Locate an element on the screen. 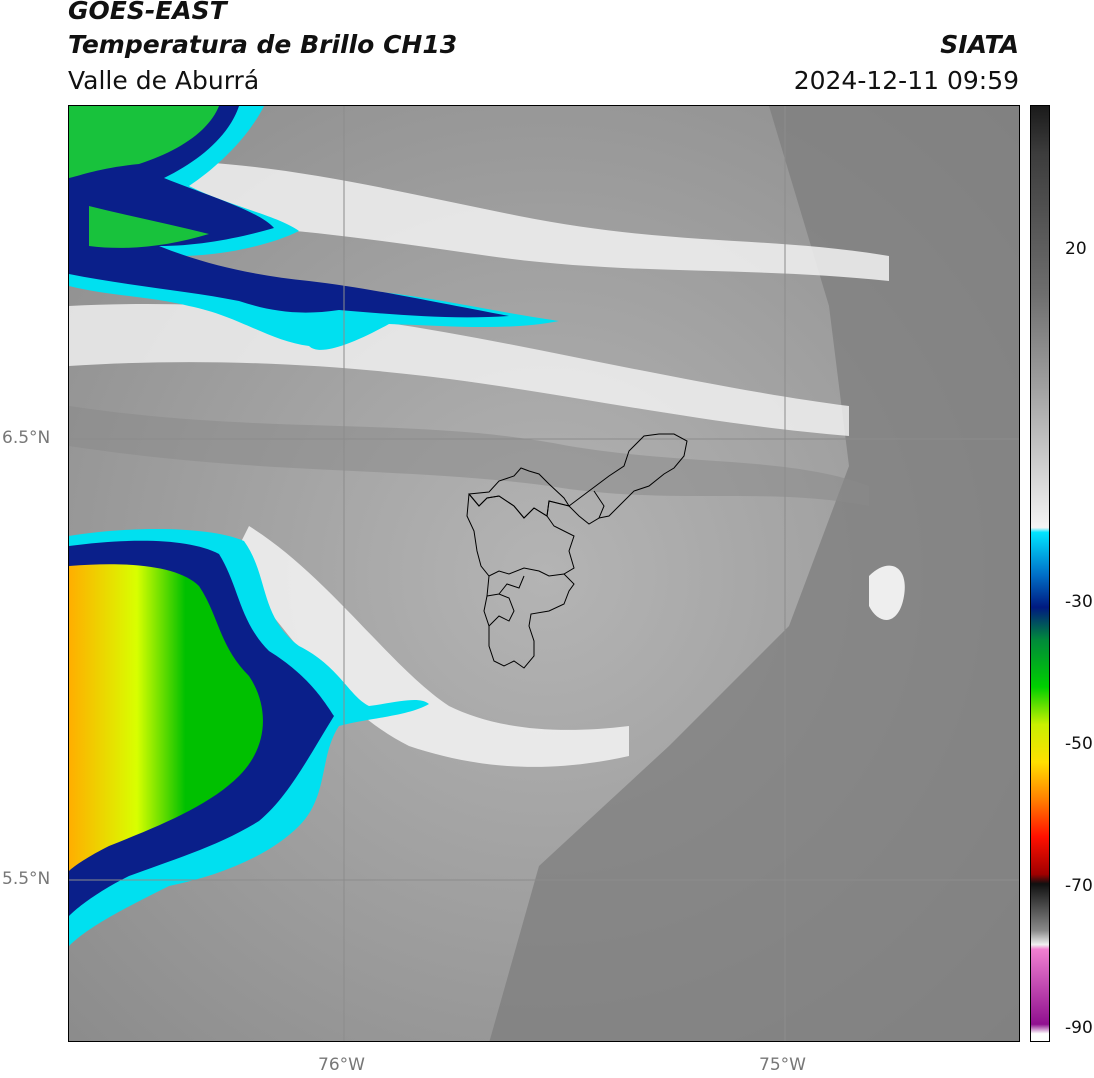  white-streak-top is located at coordinates (479, 220).